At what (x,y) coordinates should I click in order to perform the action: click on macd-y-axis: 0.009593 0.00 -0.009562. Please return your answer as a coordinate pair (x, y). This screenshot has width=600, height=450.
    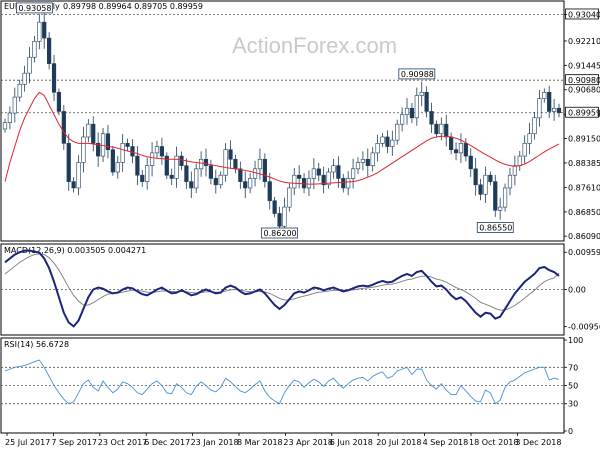
    Looking at the image, I should click on (582, 290).